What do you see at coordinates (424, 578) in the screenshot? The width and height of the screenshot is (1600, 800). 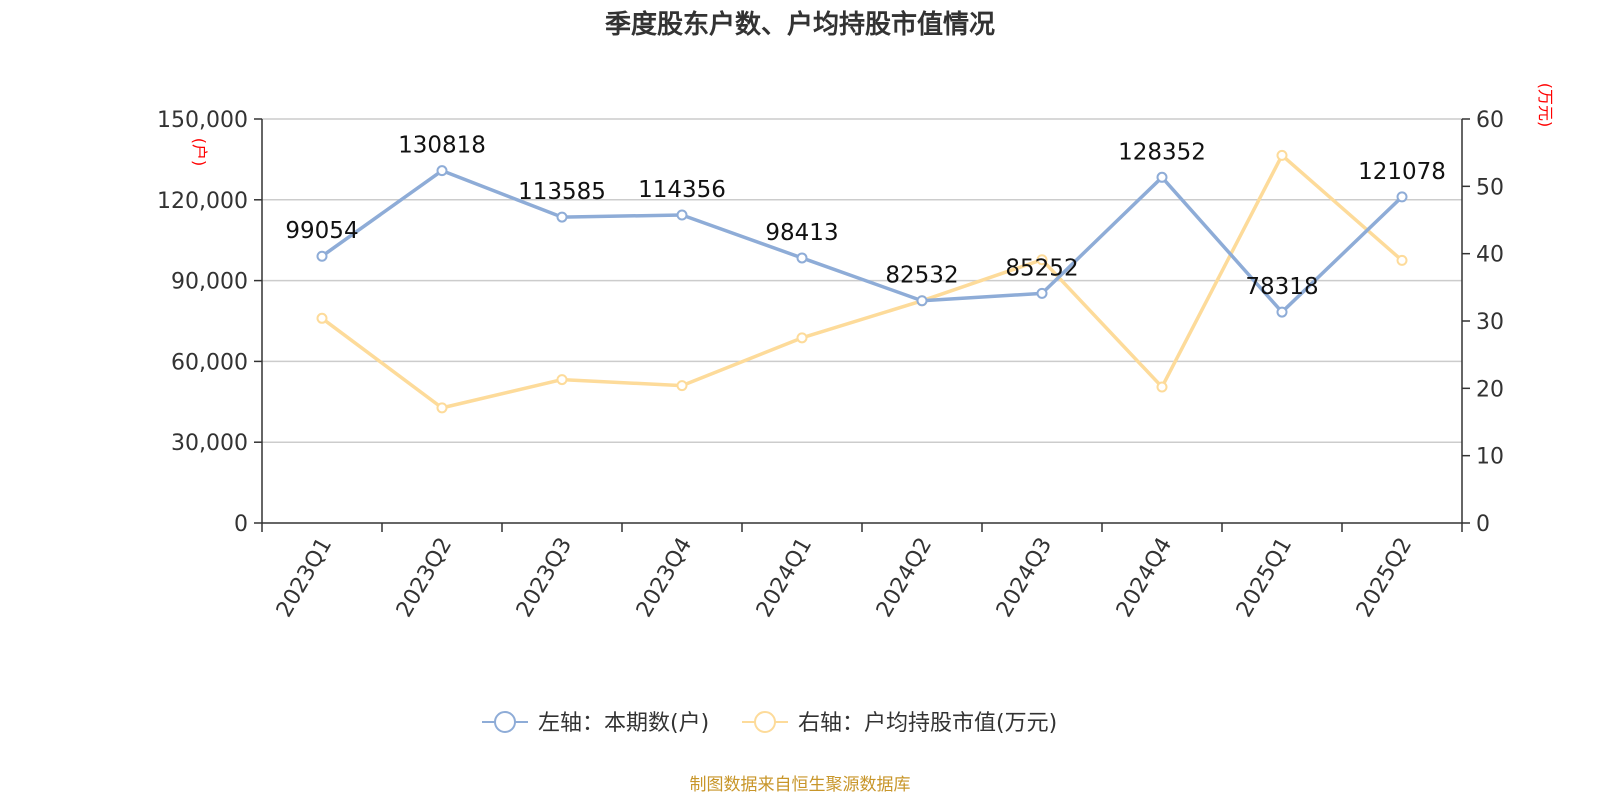 I see `x-tick-label: 2023Q2` at bounding box center [424, 578].